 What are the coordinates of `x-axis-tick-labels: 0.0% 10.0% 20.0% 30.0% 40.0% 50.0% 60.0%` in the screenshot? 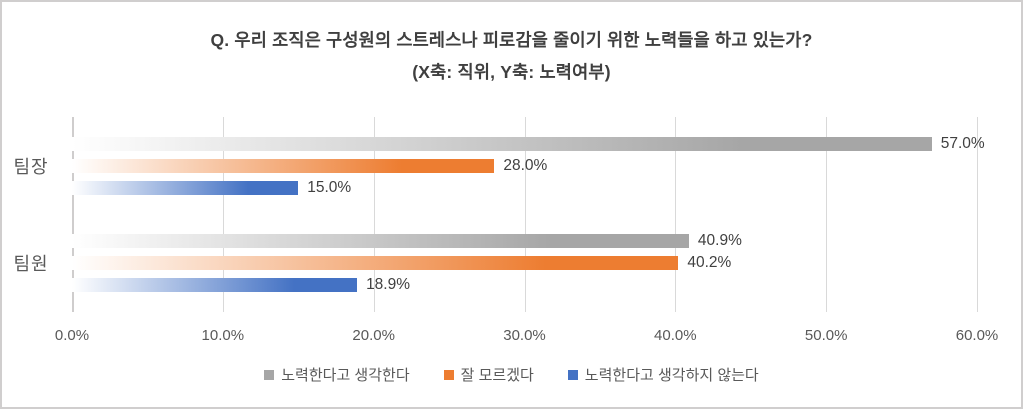 It's located at (526, 338).